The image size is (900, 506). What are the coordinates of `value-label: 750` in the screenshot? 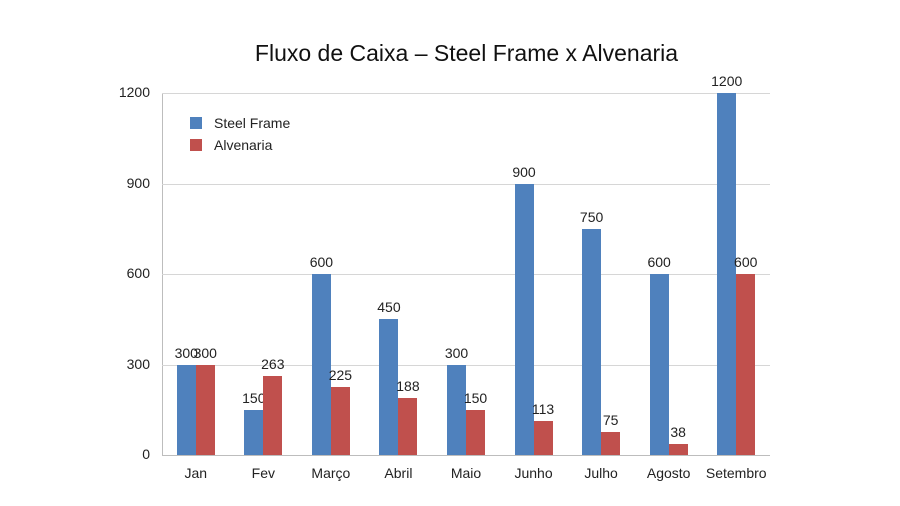 It's located at (591, 216).